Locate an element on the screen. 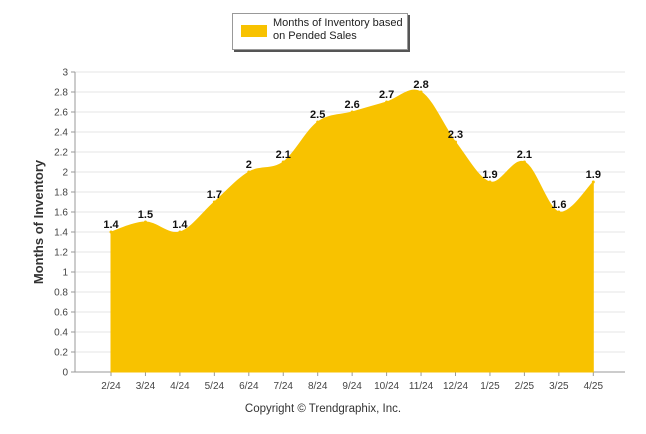 The width and height of the screenshot is (646, 434). data-label: 1.5 is located at coordinates (145, 215).